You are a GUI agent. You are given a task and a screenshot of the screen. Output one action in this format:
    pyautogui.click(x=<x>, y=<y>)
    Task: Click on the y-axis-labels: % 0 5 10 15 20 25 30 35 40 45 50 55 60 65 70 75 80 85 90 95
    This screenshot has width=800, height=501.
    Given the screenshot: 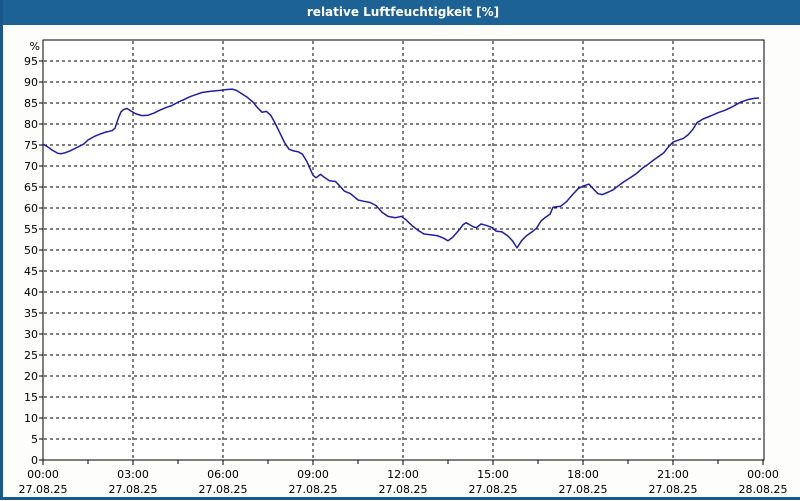 What is the action you would take?
    pyautogui.click(x=32, y=253)
    